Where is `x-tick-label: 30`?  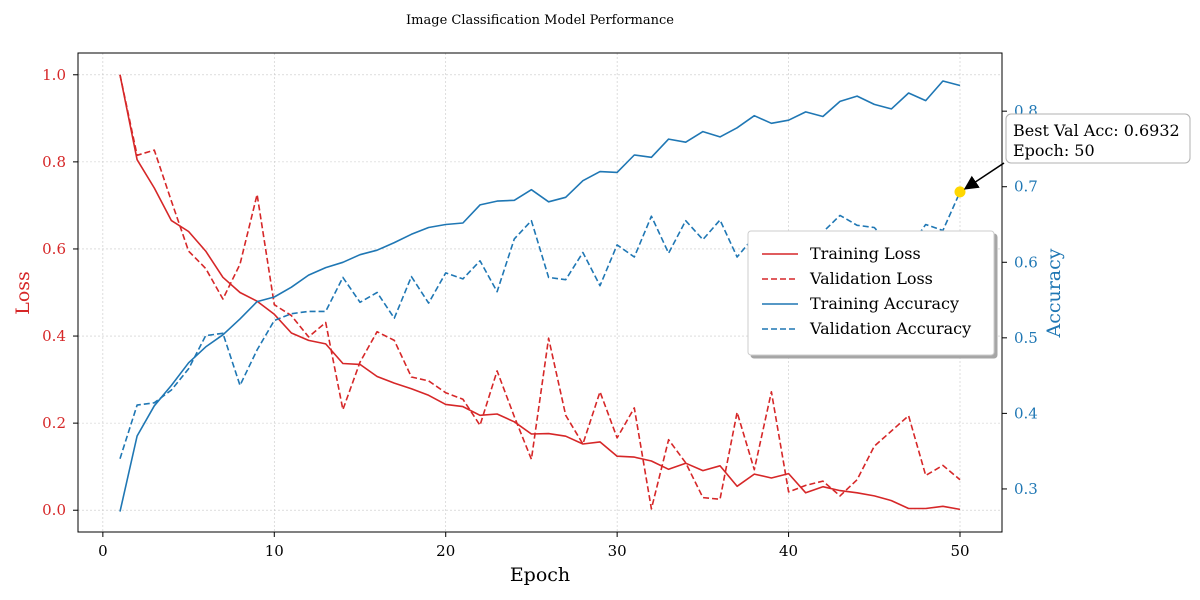 x-tick-label: 30 is located at coordinates (617, 551).